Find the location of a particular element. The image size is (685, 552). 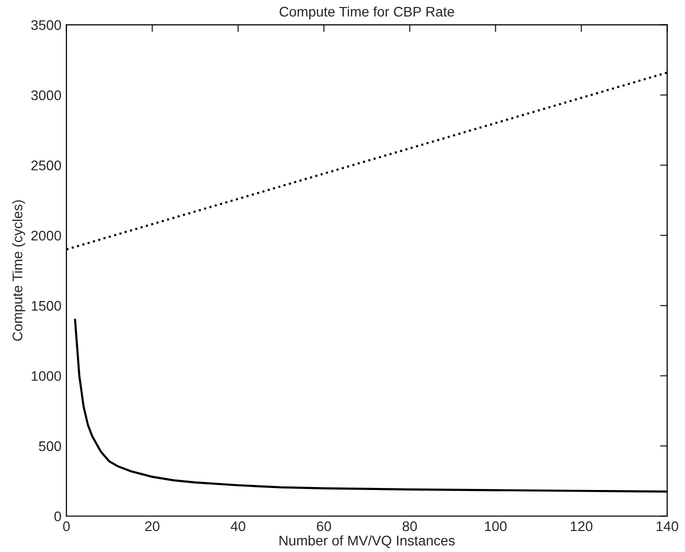

x-tick-label: 60 is located at coordinates (324, 526).